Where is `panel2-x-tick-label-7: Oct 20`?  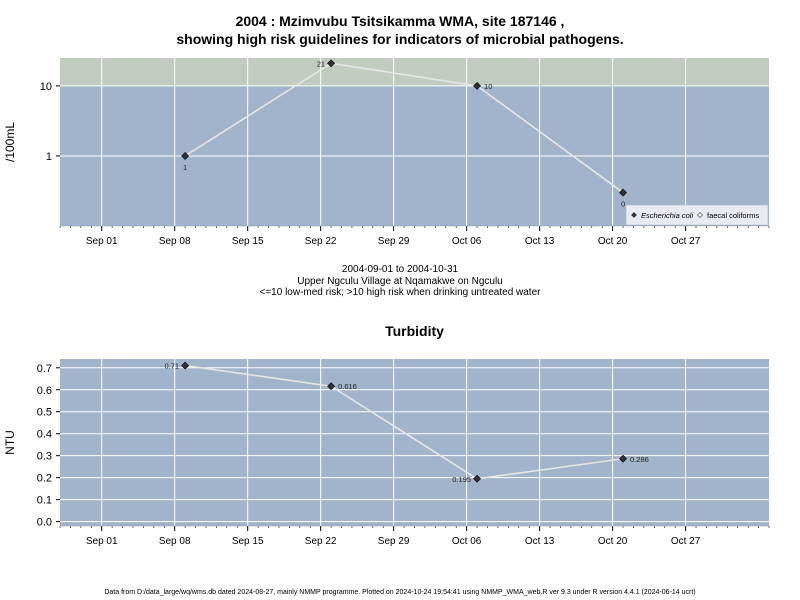 panel2-x-tick-label-7: Oct 20 is located at coordinates (613, 541).